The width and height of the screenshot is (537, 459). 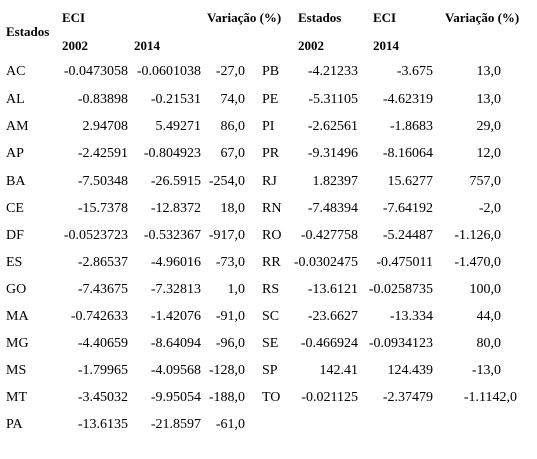 I want to click on left-var: -27,0, so click(x=230, y=71).